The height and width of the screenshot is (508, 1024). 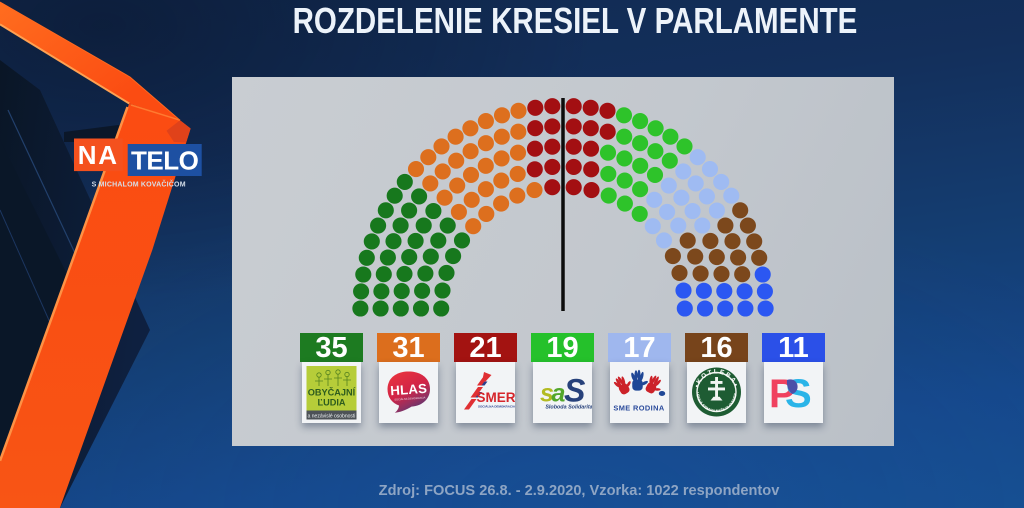 What do you see at coordinates (559, 394) in the screenshot?
I see `svg-text: a` at bounding box center [559, 394].